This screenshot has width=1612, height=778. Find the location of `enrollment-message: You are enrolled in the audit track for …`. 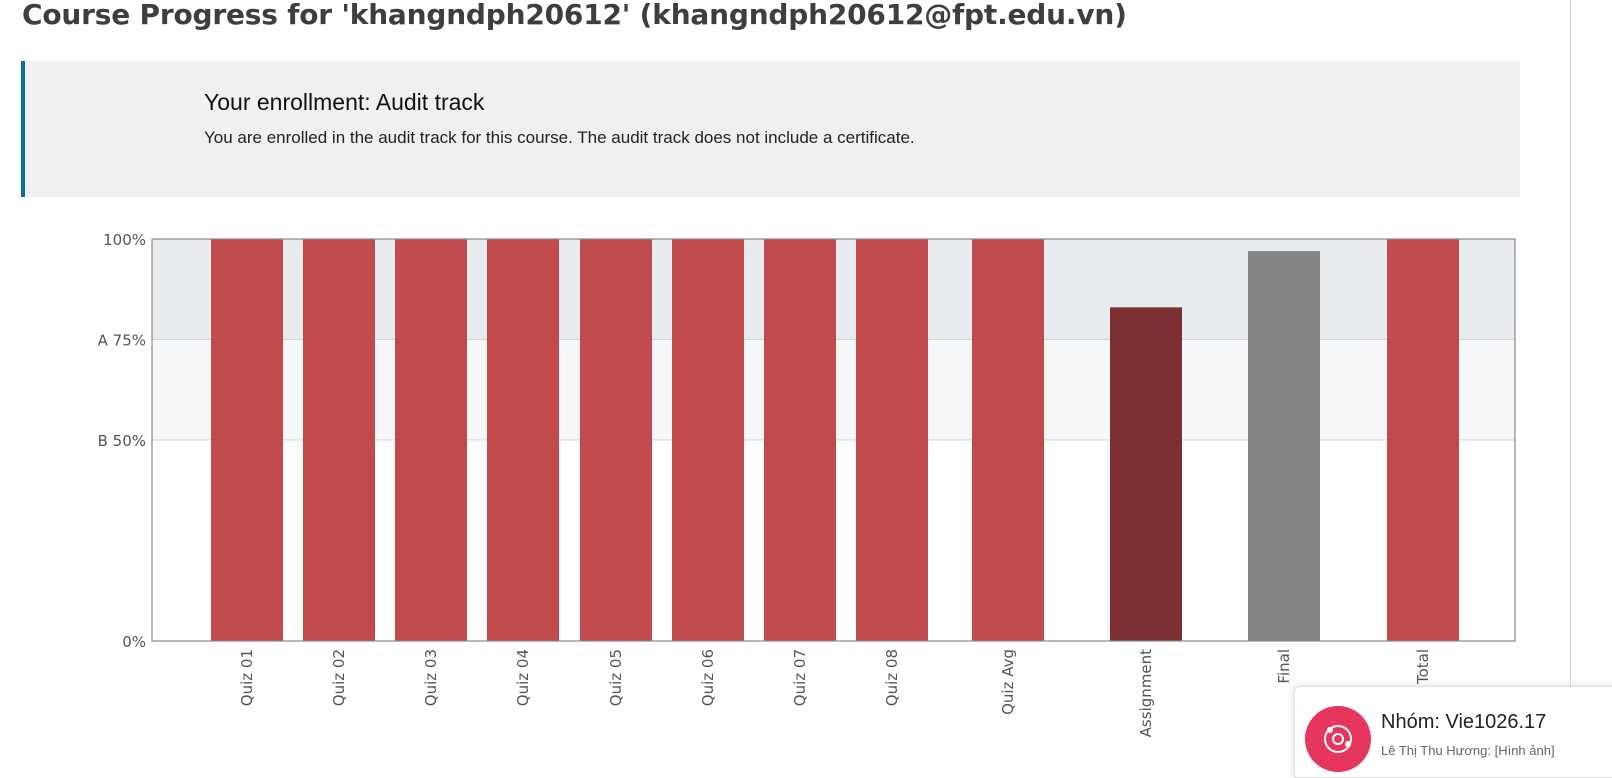

enrollment-message: You are enrolled in the audit track for … is located at coordinates (559, 137).